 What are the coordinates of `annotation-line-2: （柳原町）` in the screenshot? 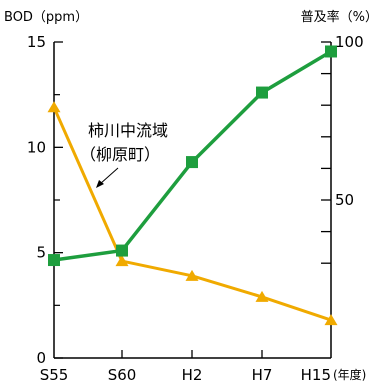 It's located at (120, 154).